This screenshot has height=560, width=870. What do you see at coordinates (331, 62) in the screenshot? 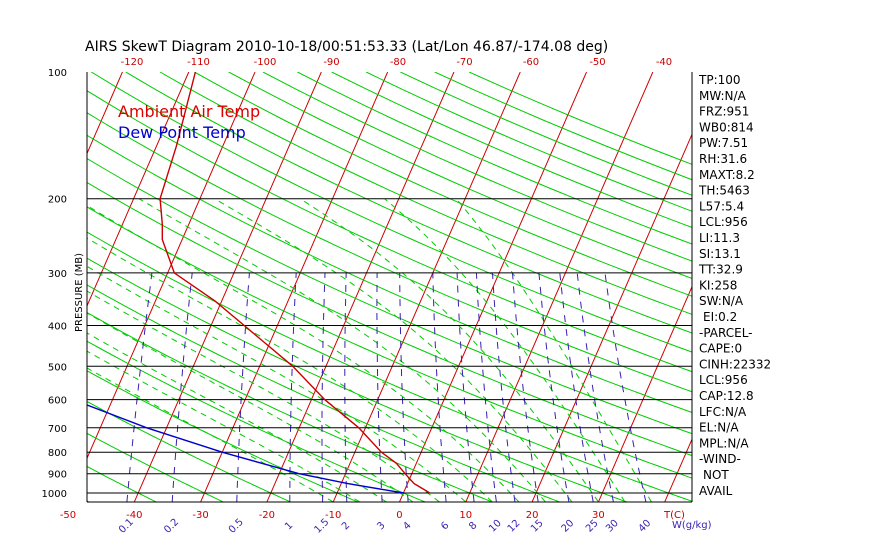
I see `top-temperature-tick-label: -90` at bounding box center [331, 62].